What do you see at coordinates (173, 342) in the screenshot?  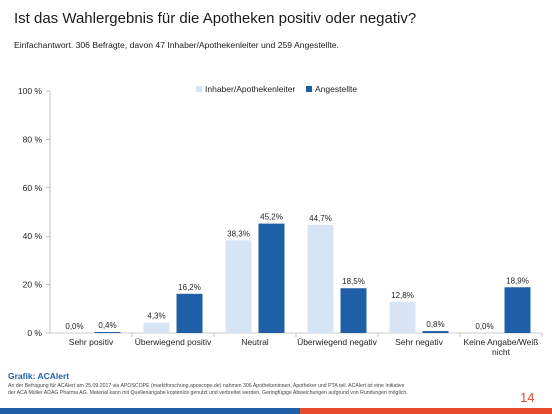 I see `x-tick-label: Überwiegend positiv` at bounding box center [173, 342].